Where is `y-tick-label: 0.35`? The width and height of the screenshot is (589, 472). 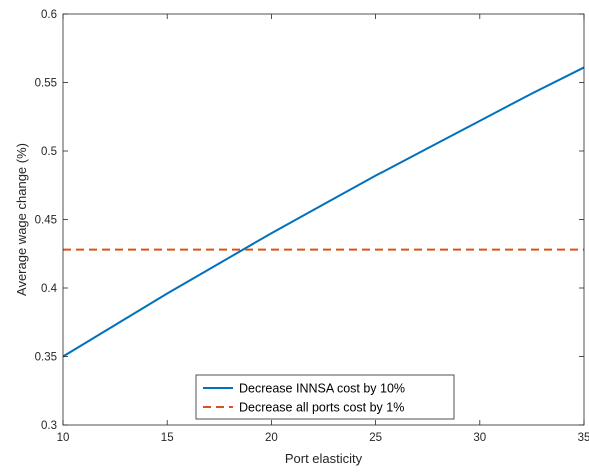 y-tick-label: 0.35 is located at coordinates (46, 358).